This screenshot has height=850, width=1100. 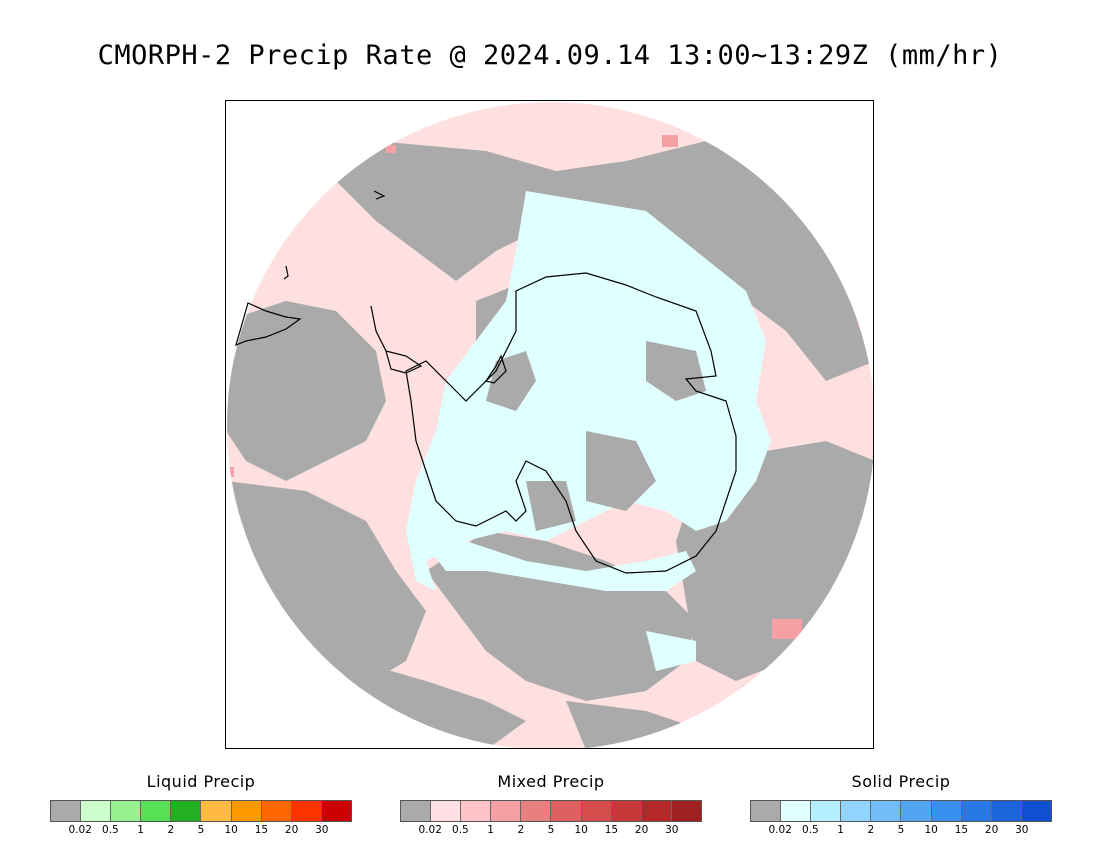 I want to click on legend-title: Mixed Precip, so click(x=551, y=781).